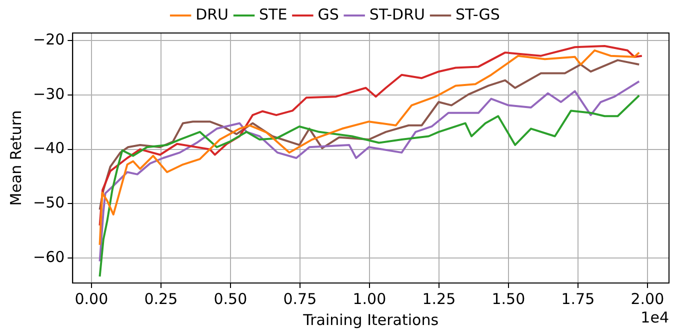 This screenshot has height=330, width=677. I want to click on y-tick-label: −30, so click(49, 93).